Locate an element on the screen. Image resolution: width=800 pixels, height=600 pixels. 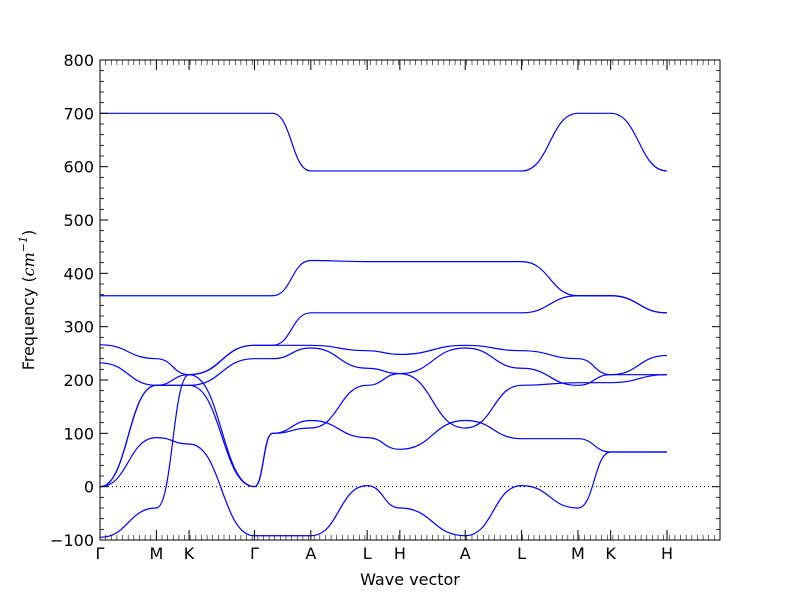
y-axis-title: Frequency (cm−1) is located at coordinates (27, 300).